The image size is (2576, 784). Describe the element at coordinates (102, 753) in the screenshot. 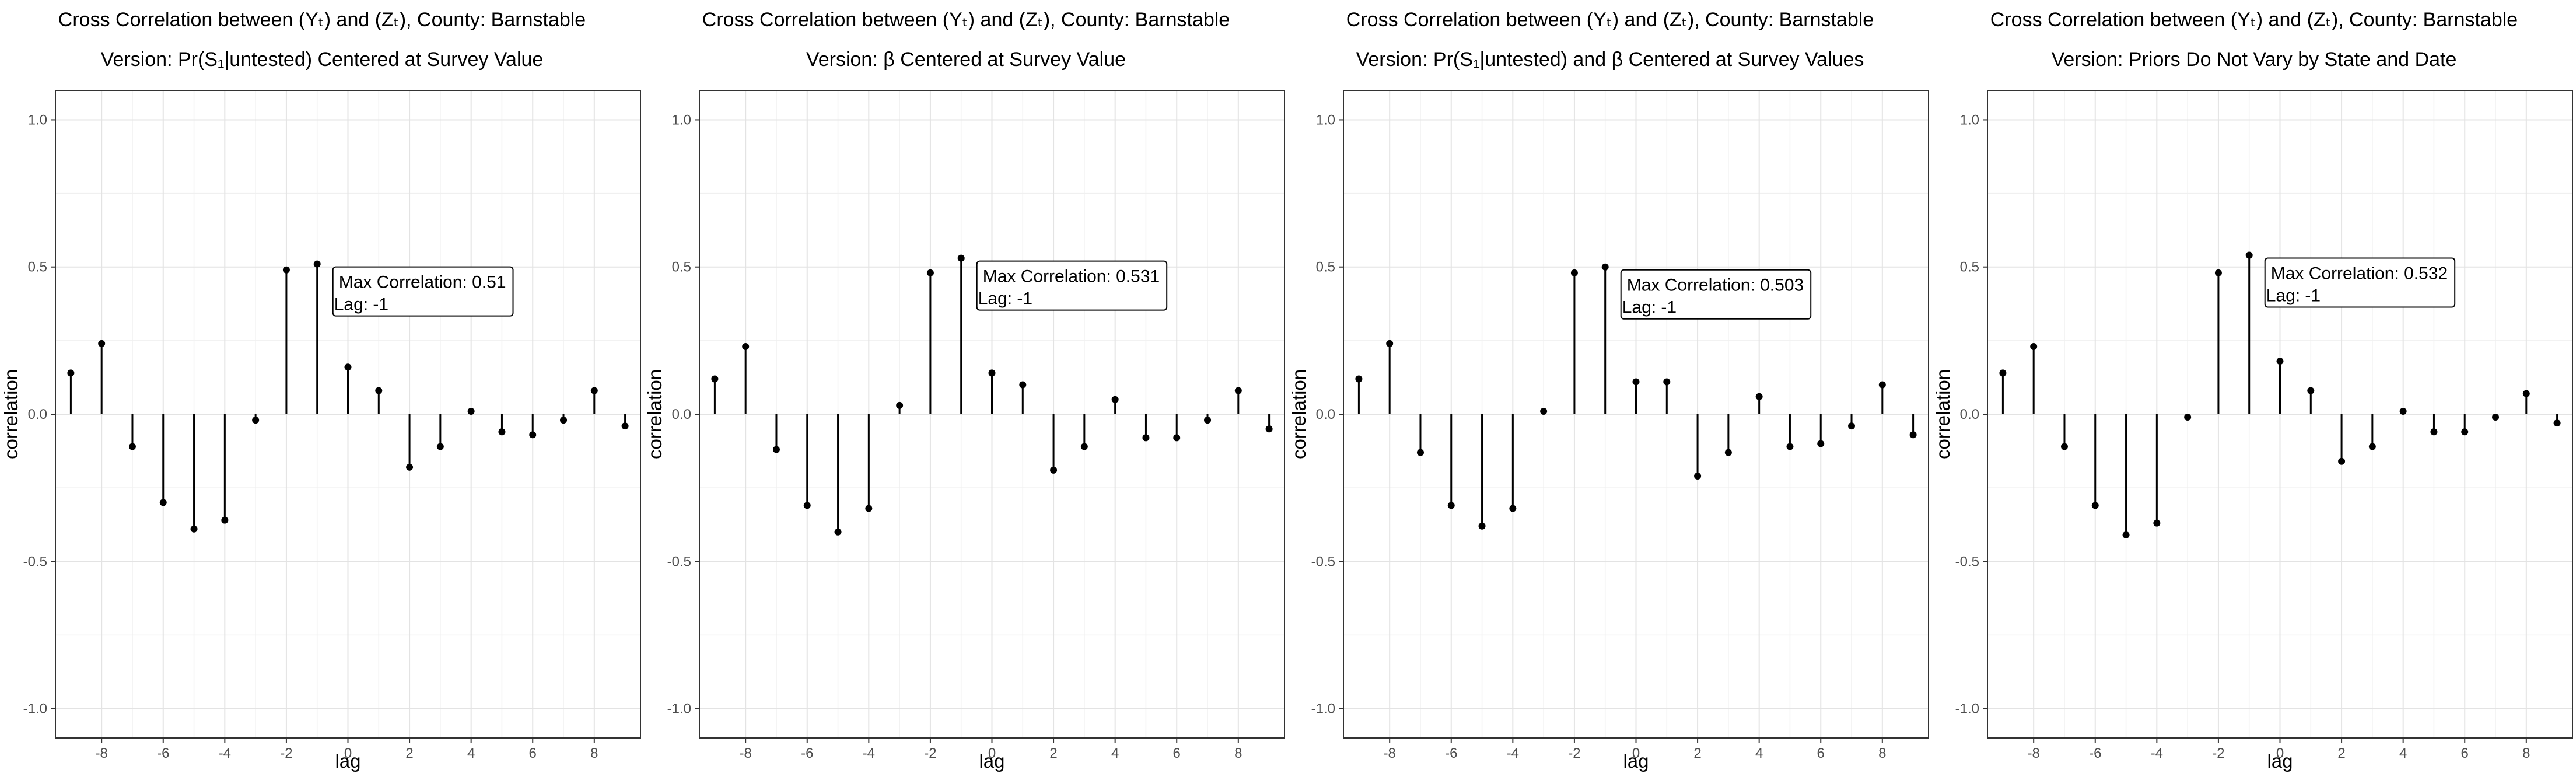

I see `x-tick-label: -8` at that location.